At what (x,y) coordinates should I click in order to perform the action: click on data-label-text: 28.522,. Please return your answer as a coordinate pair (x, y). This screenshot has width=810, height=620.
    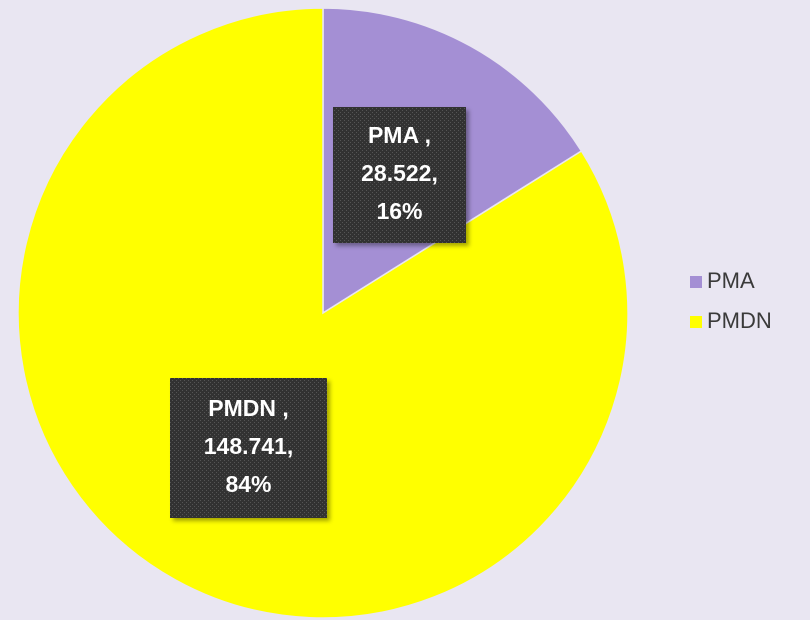
    Looking at the image, I should click on (399, 173).